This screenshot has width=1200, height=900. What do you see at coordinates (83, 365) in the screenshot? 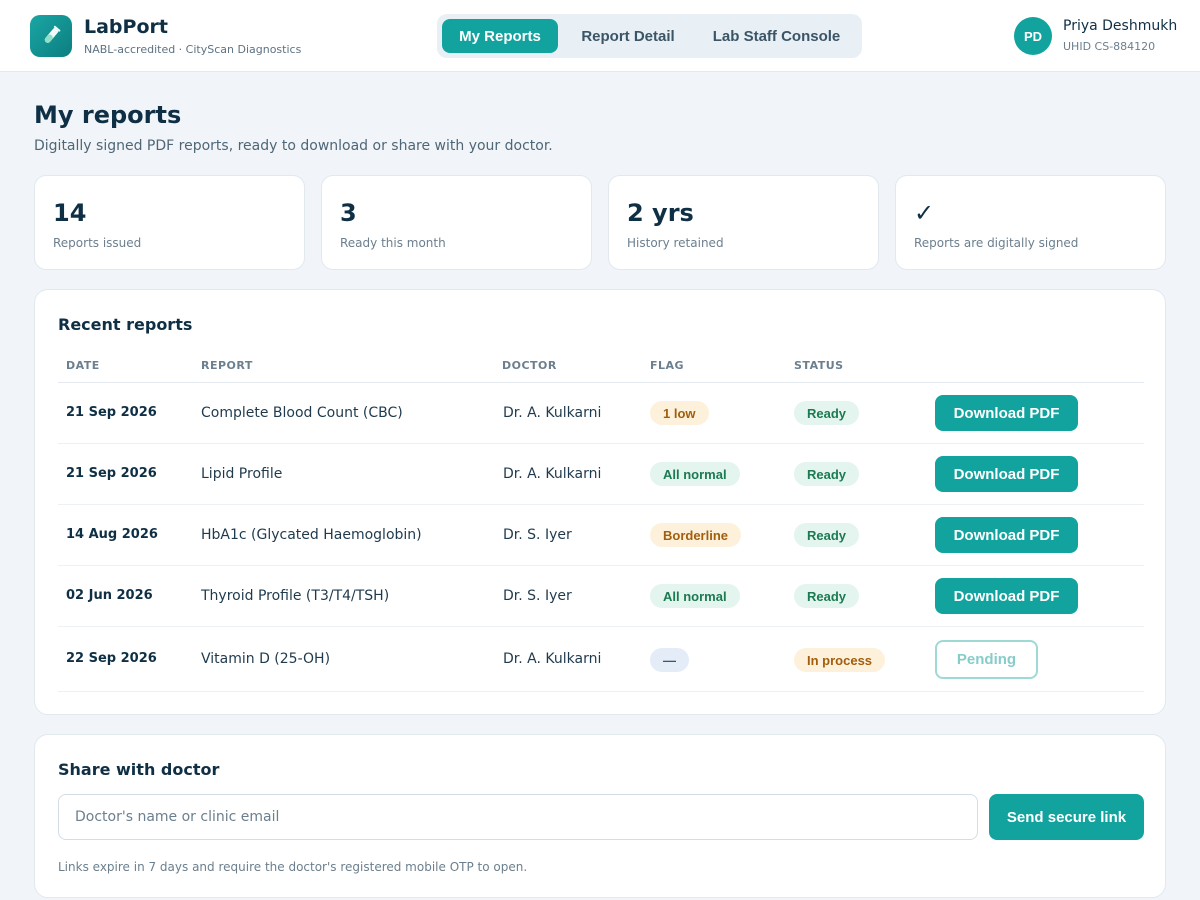
I see `column-header-date: DATE` at bounding box center [83, 365].